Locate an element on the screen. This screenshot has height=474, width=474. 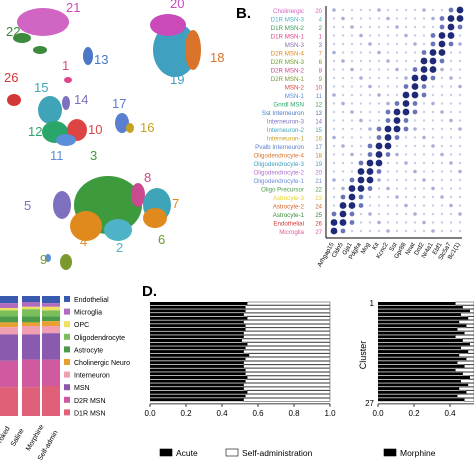
d-xtick-label: 0.0 is located at coordinates (150, 413).